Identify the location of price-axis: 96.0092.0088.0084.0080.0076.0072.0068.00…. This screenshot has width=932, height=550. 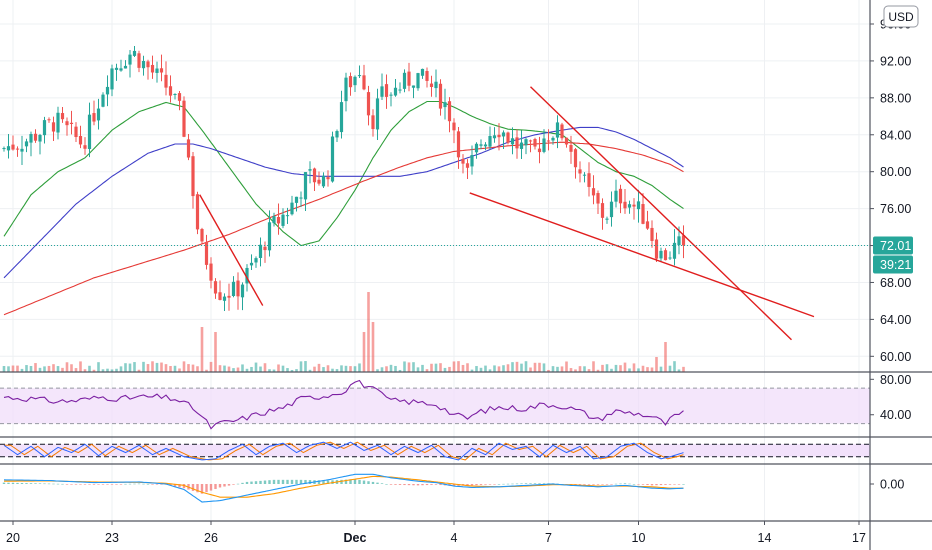
(890, 255).